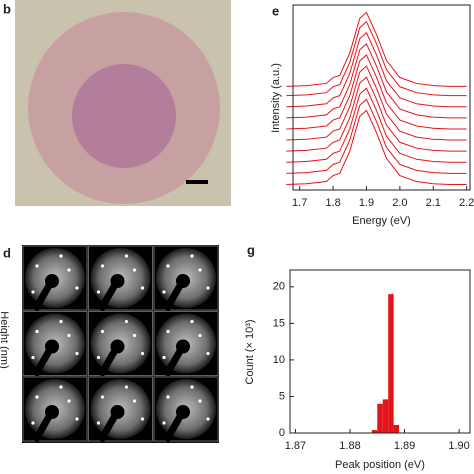 This screenshot has width=474, height=474. Describe the element at coordinates (399, 203) in the screenshot. I see `x-tick-label: 2.0` at that location.